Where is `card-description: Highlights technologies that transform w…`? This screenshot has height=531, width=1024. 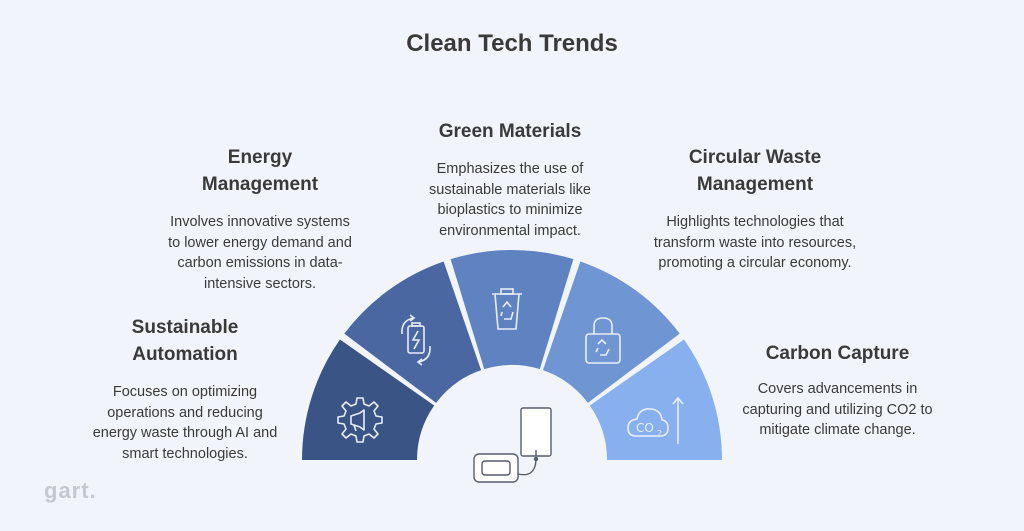
card-description: Highlights technologies that transform w… is located at coordinates (755, 242).